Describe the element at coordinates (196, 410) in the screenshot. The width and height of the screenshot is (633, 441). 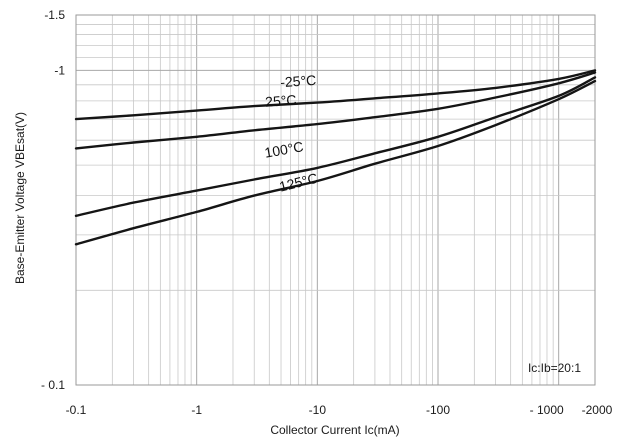
I see `x-tick-label: -1` at that location.